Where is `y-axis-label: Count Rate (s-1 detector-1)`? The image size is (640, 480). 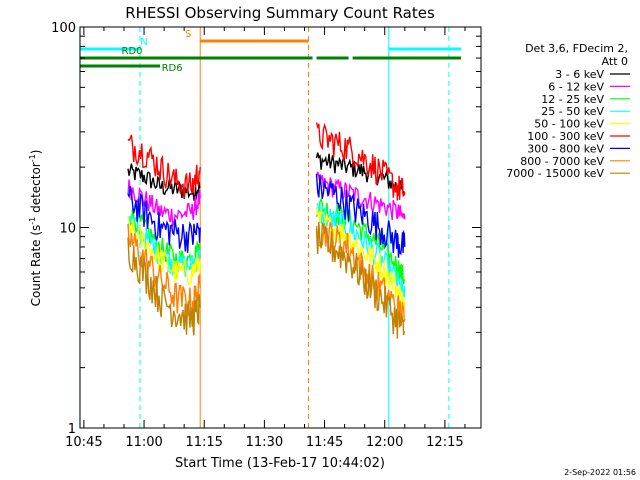 y-axis-label: Count Rate (s-1 detector-1) is located at coordinates (35, 228).